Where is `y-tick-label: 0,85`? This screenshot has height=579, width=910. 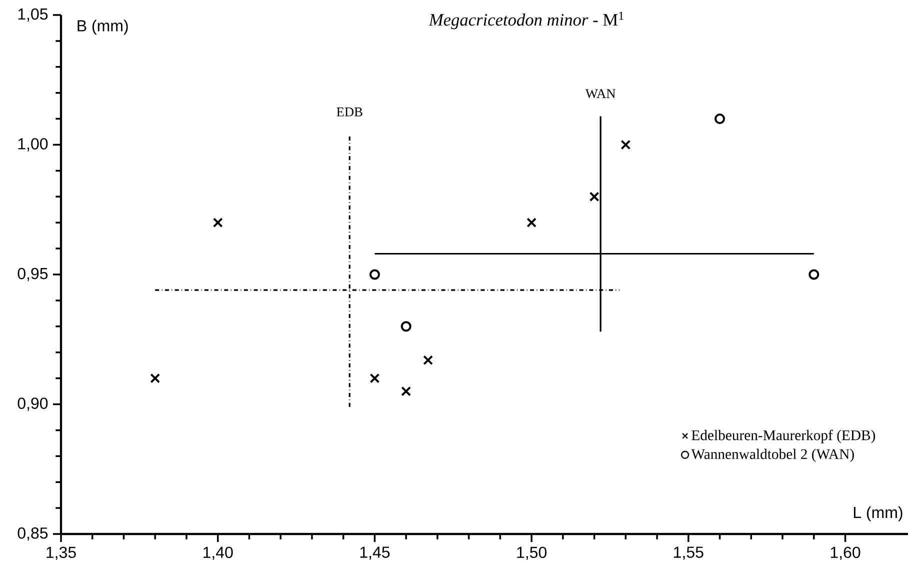
y-tick-label: 0,85 is located at coordinates (33, 534).